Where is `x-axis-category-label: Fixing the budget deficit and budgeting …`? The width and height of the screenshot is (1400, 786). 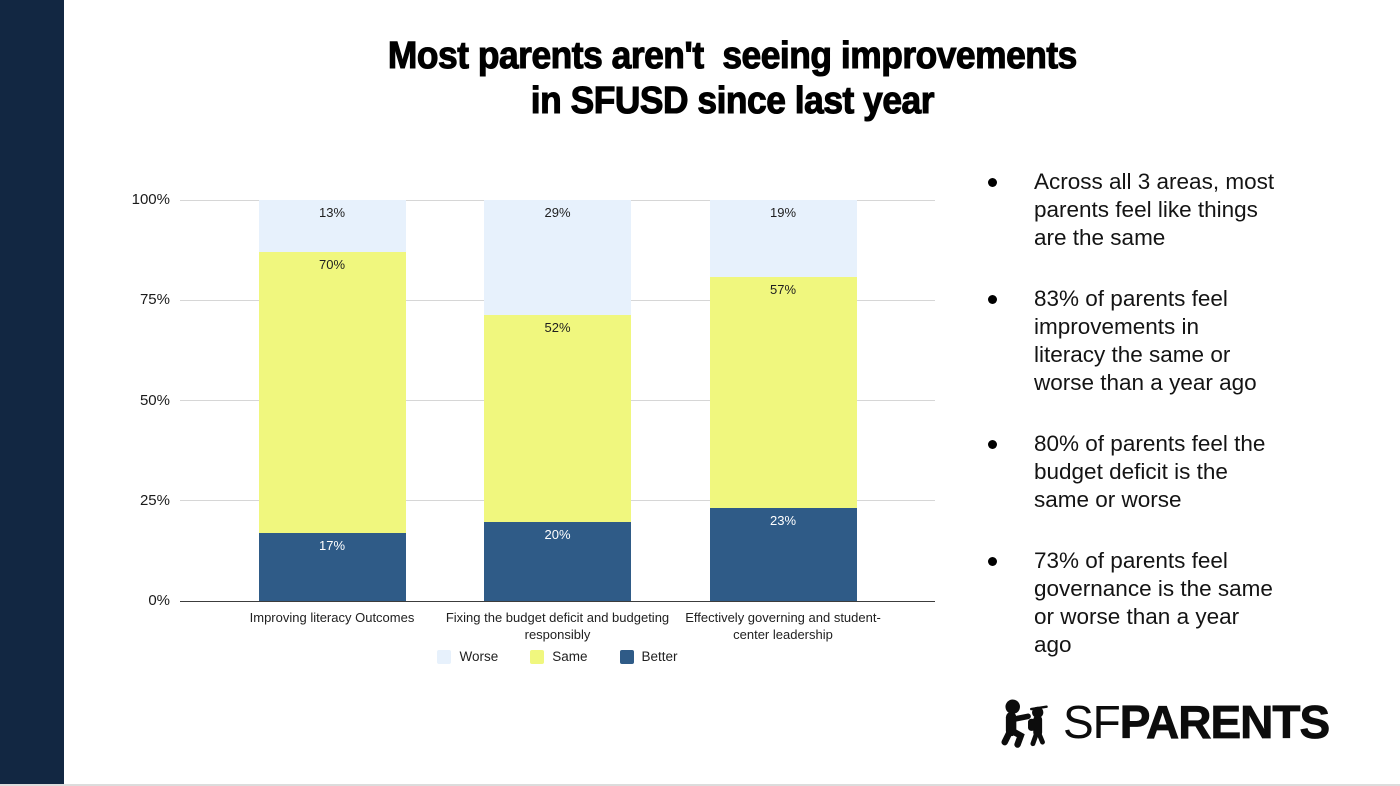 x-axis-category-label: Fixing the budget deficit and budgeting … is located at coordinates (557, 626).